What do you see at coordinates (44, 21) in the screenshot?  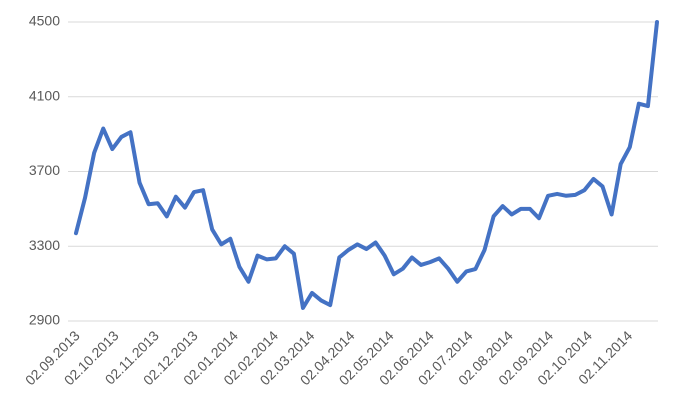 I see `y-tick-label: 4500` at bounding box center [44, 21].